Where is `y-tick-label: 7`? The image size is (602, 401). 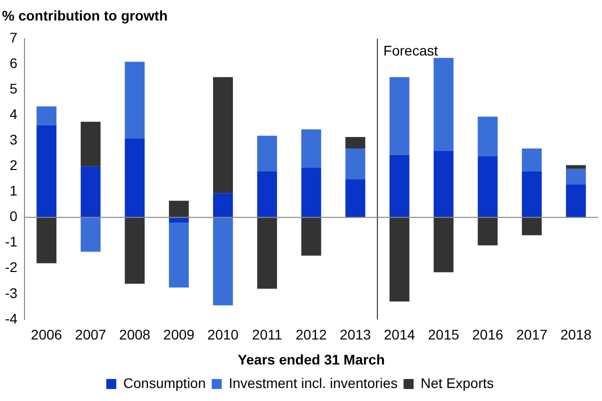
y-tick-label: 7 is located at coordinates (14, 38).